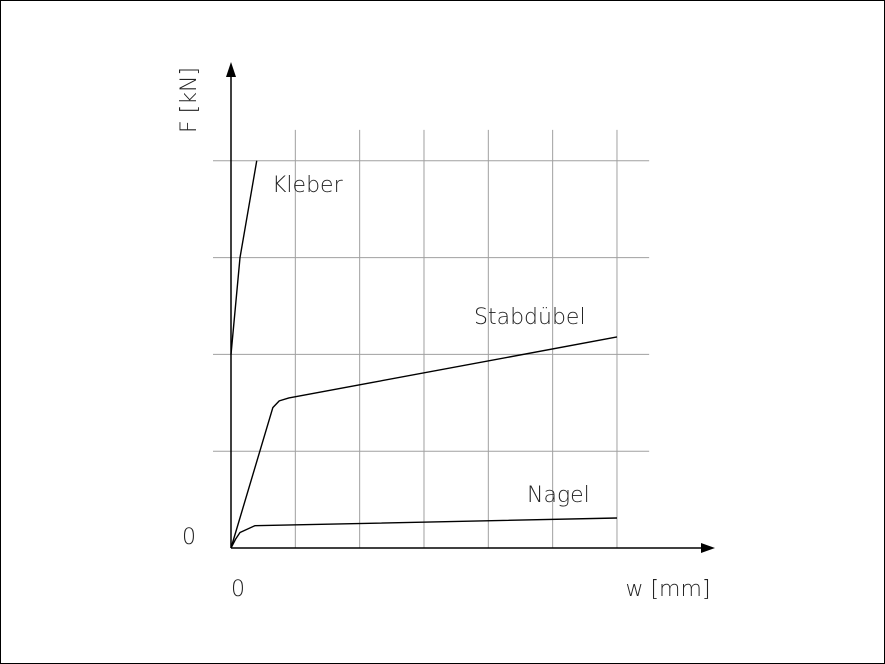 The image size is (885, 664). I want to click on series-label: Nagel, so click(558, 495).